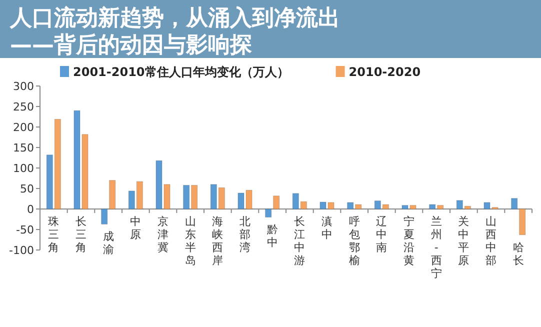  What do you see at coordinates (108, 243) in the screenshot?
I see `x-tick-label: 成渝` at bounding box center [108, 243].